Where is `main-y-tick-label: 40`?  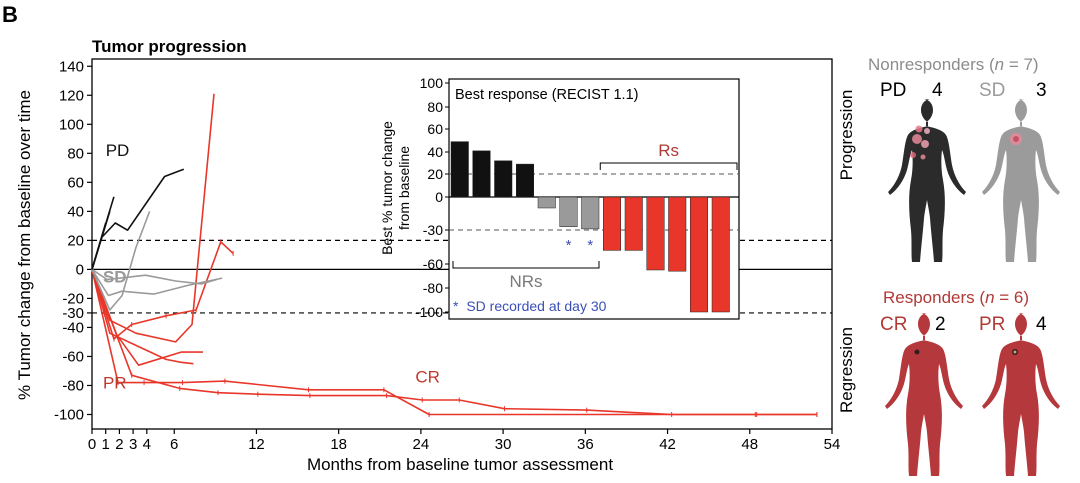 main-y-tick-label: 40 is located at coordinates (75, 211).